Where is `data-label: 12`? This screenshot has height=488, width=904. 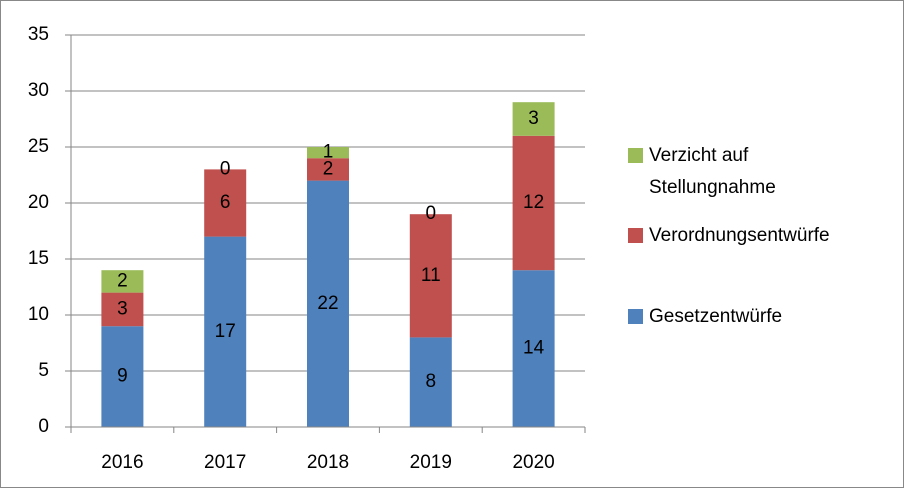 data-label: 12 is located at coordinates (533, 202).